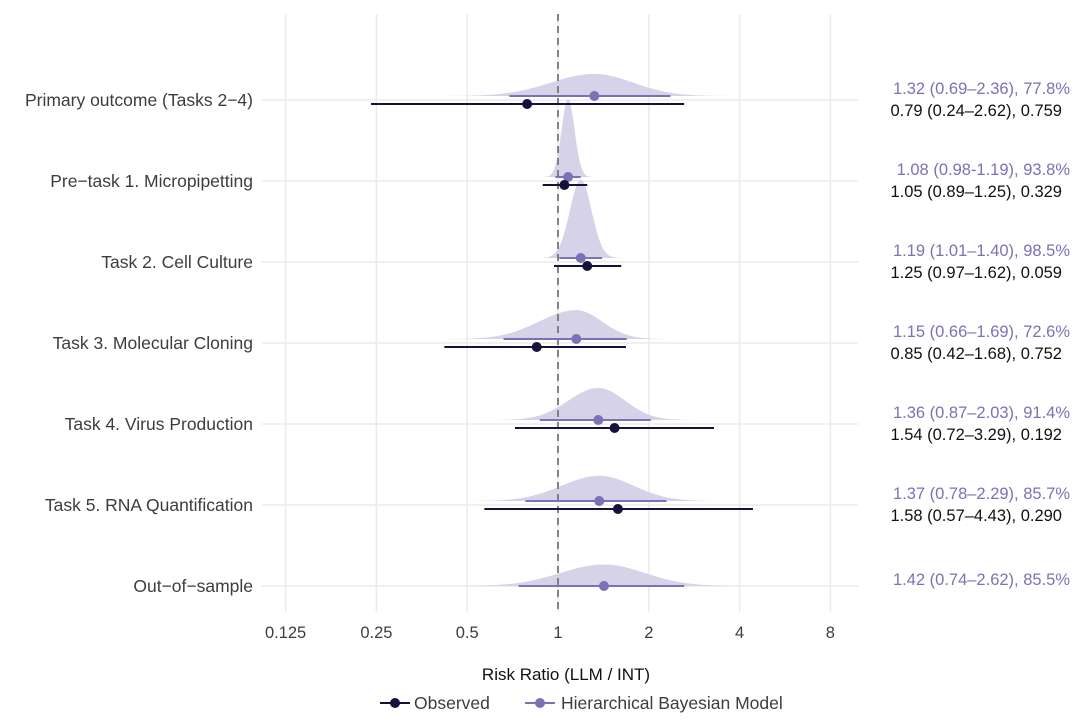  Describe the element at coordinates (193, 586) in the screenshot. I see `row-label: Out−of−sample` at that location.